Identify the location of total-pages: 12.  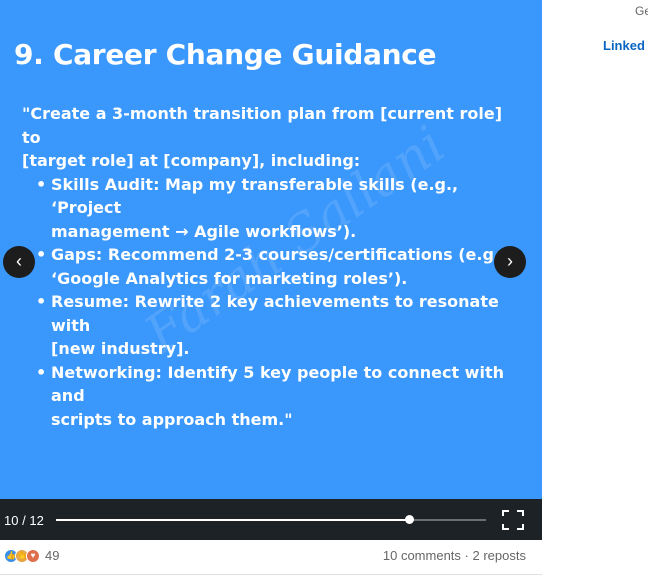
(36, 520).